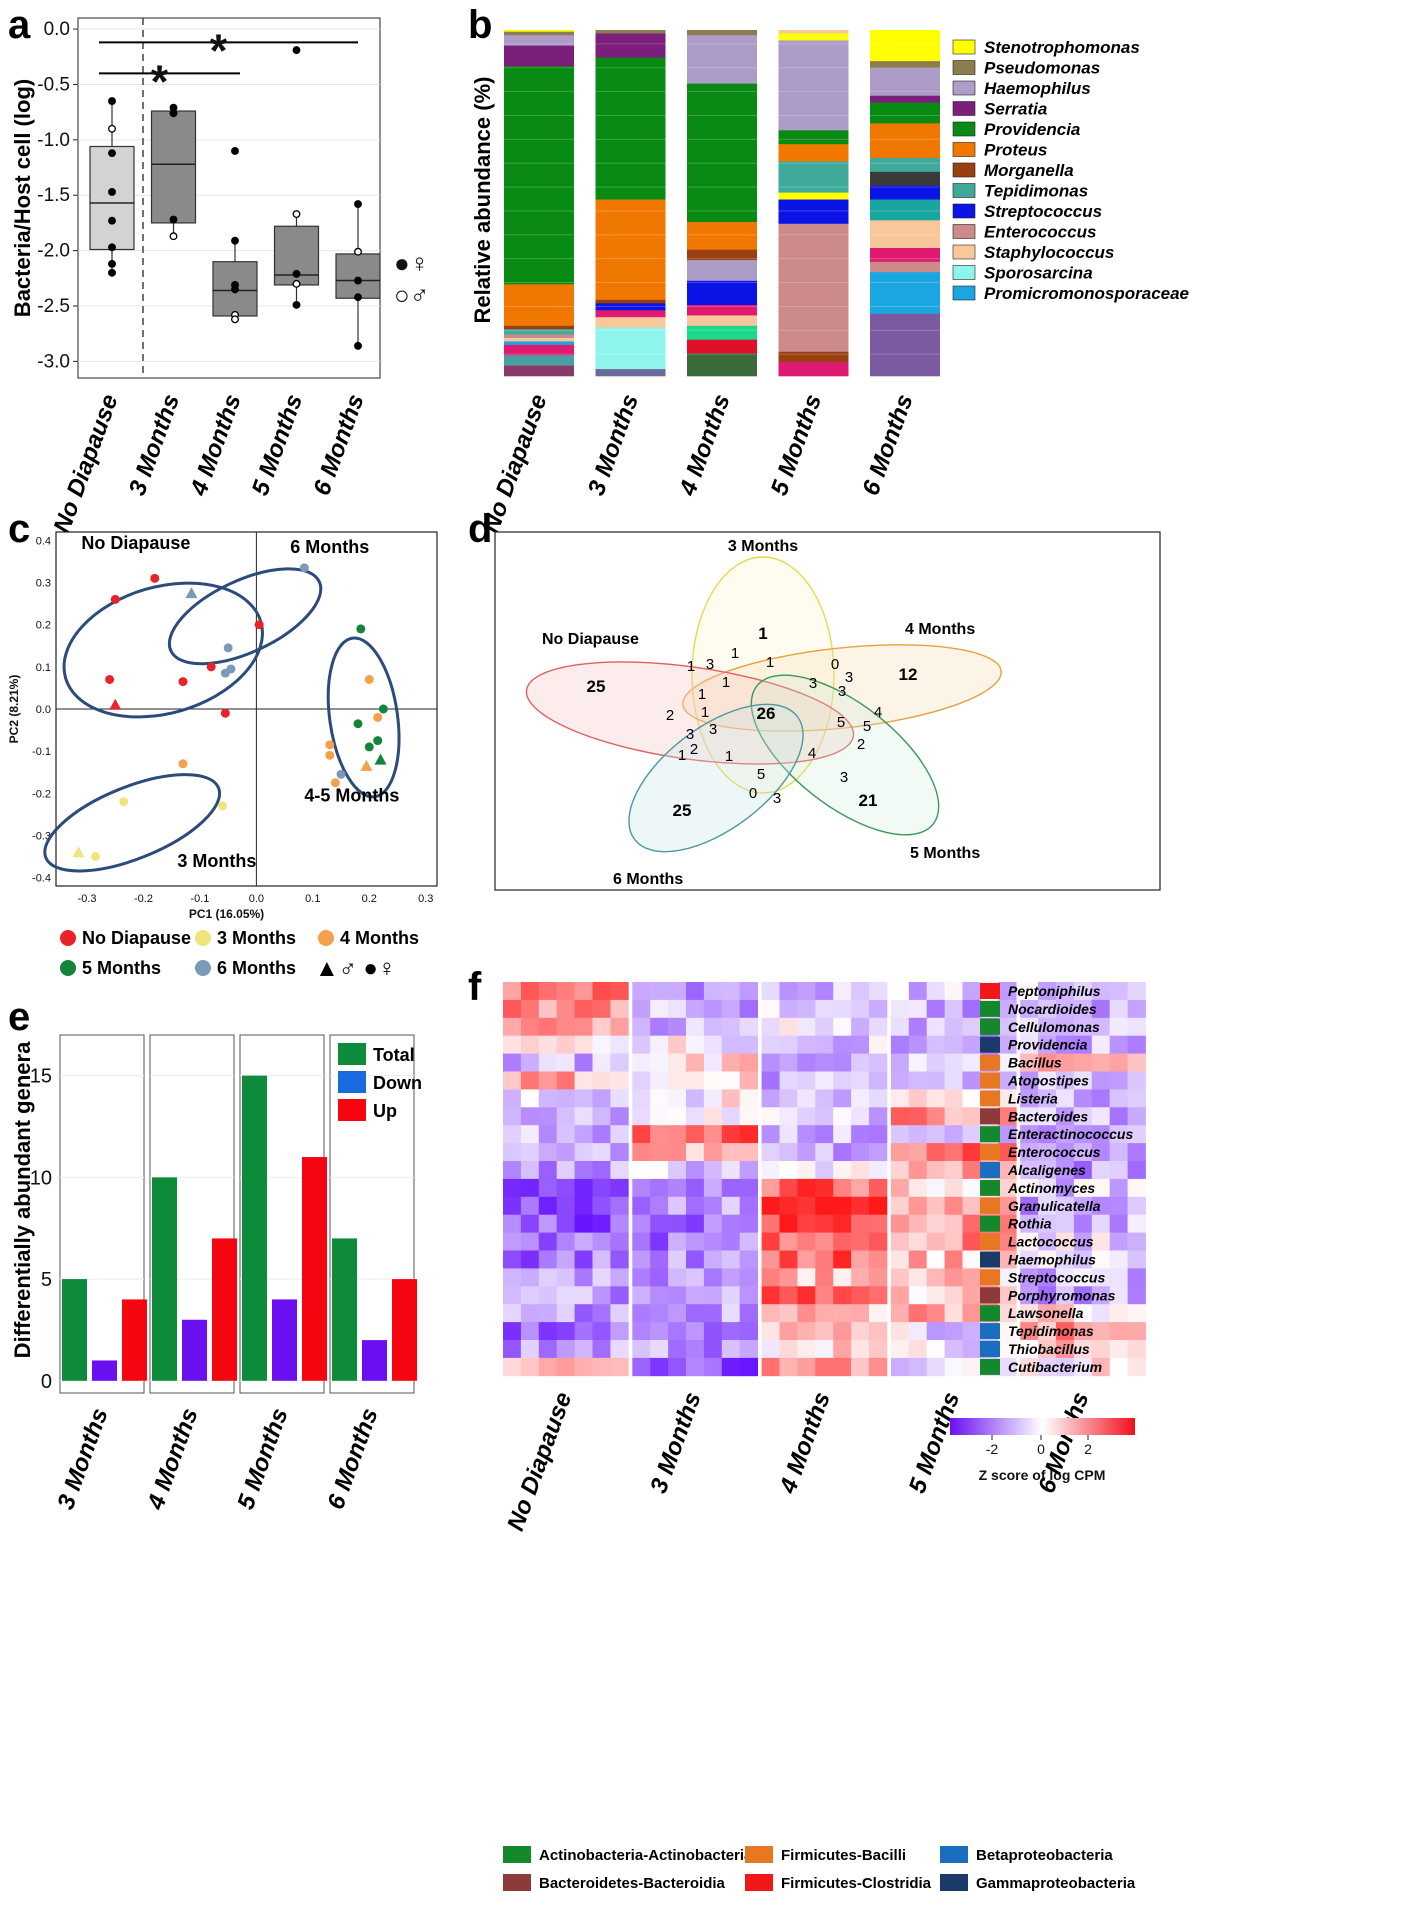  Describe the element at coordinates (191, 593) in the screenshot. I see `triangle-point` at that location.